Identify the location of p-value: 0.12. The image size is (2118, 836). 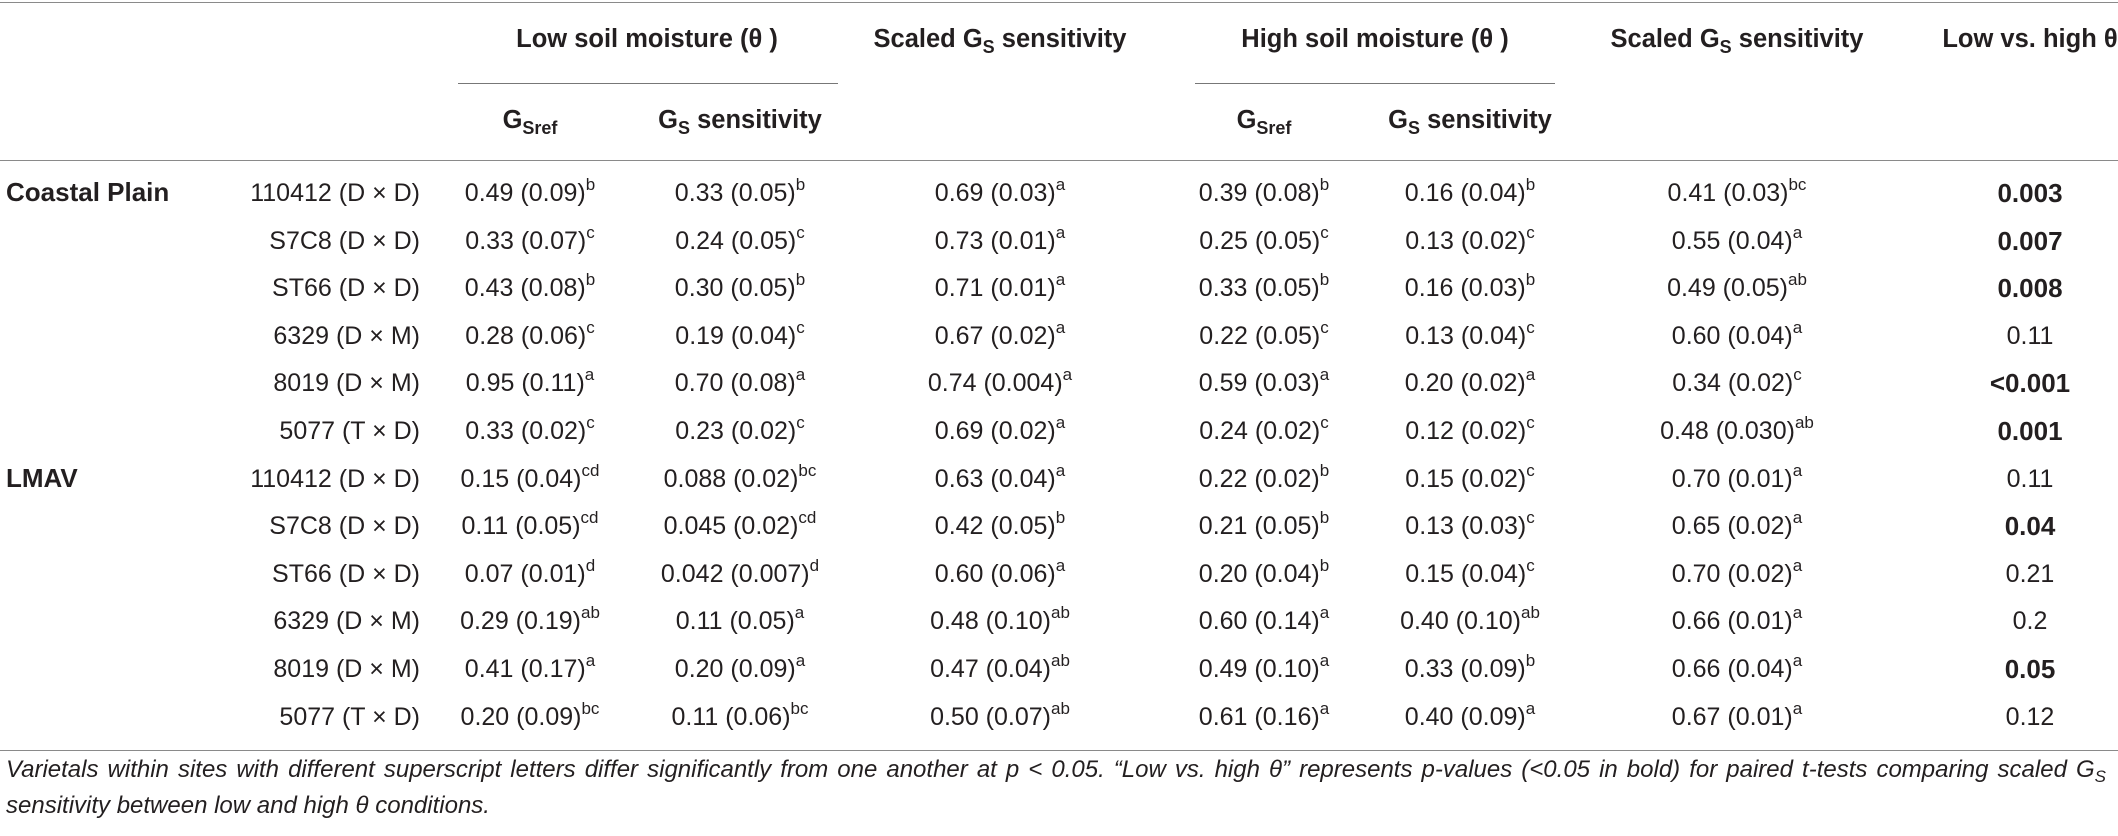
(2030, 717).